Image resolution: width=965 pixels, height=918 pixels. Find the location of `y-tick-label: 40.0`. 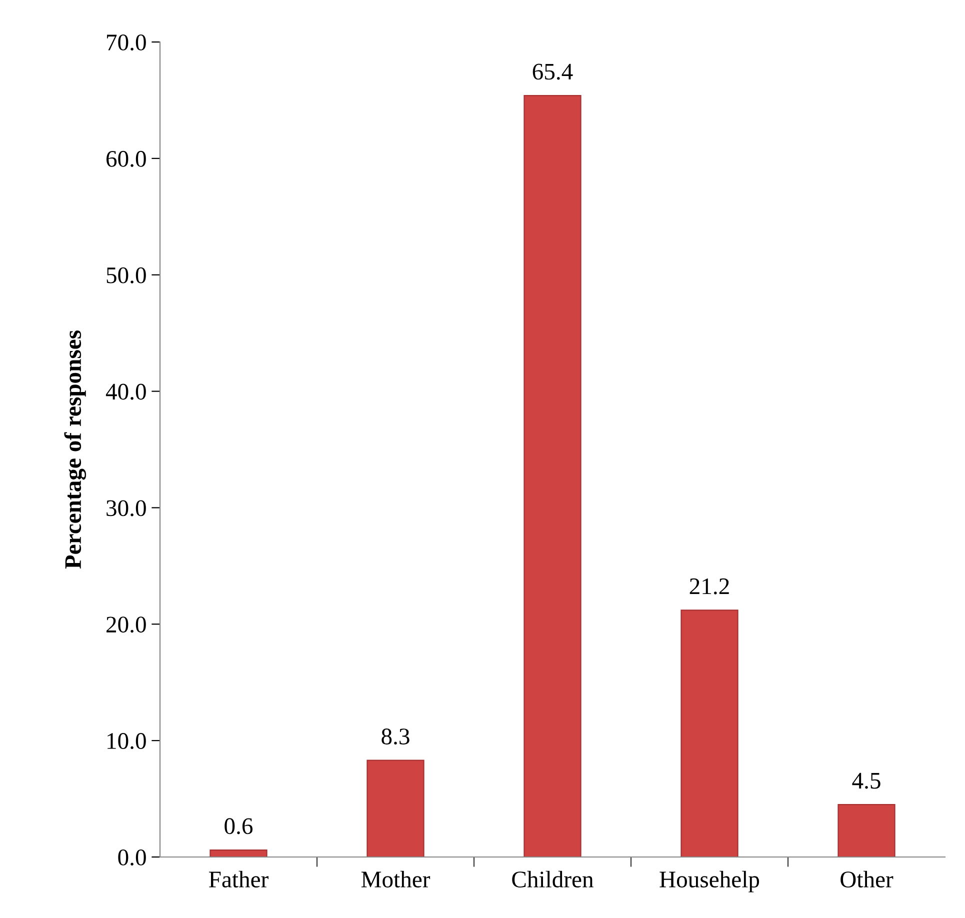

y-tick-label: 40.0 is located at coordinates (126, 392).